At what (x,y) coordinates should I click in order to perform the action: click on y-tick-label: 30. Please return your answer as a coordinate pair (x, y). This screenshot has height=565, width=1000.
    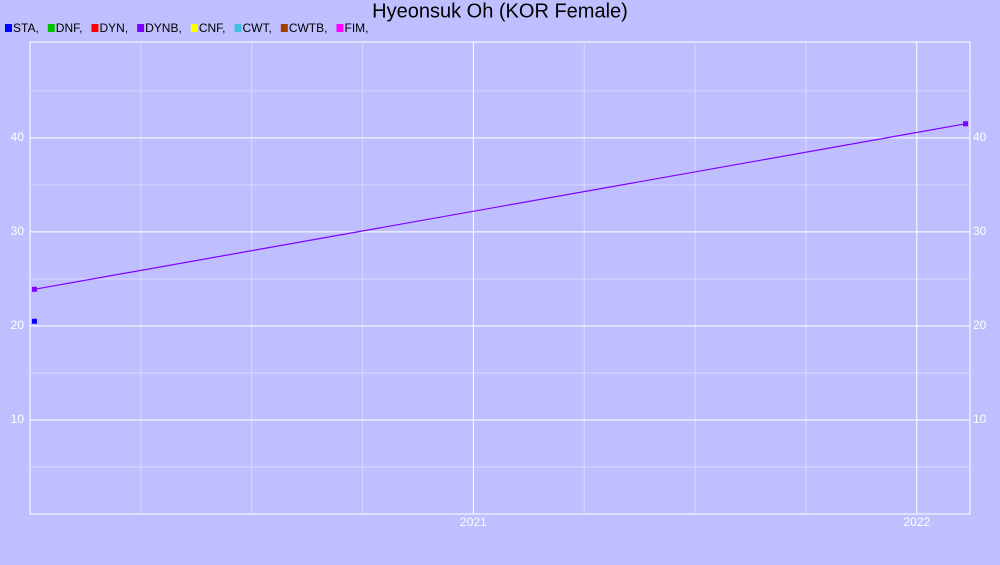
    Looking at the image, I should click on (18, 231).